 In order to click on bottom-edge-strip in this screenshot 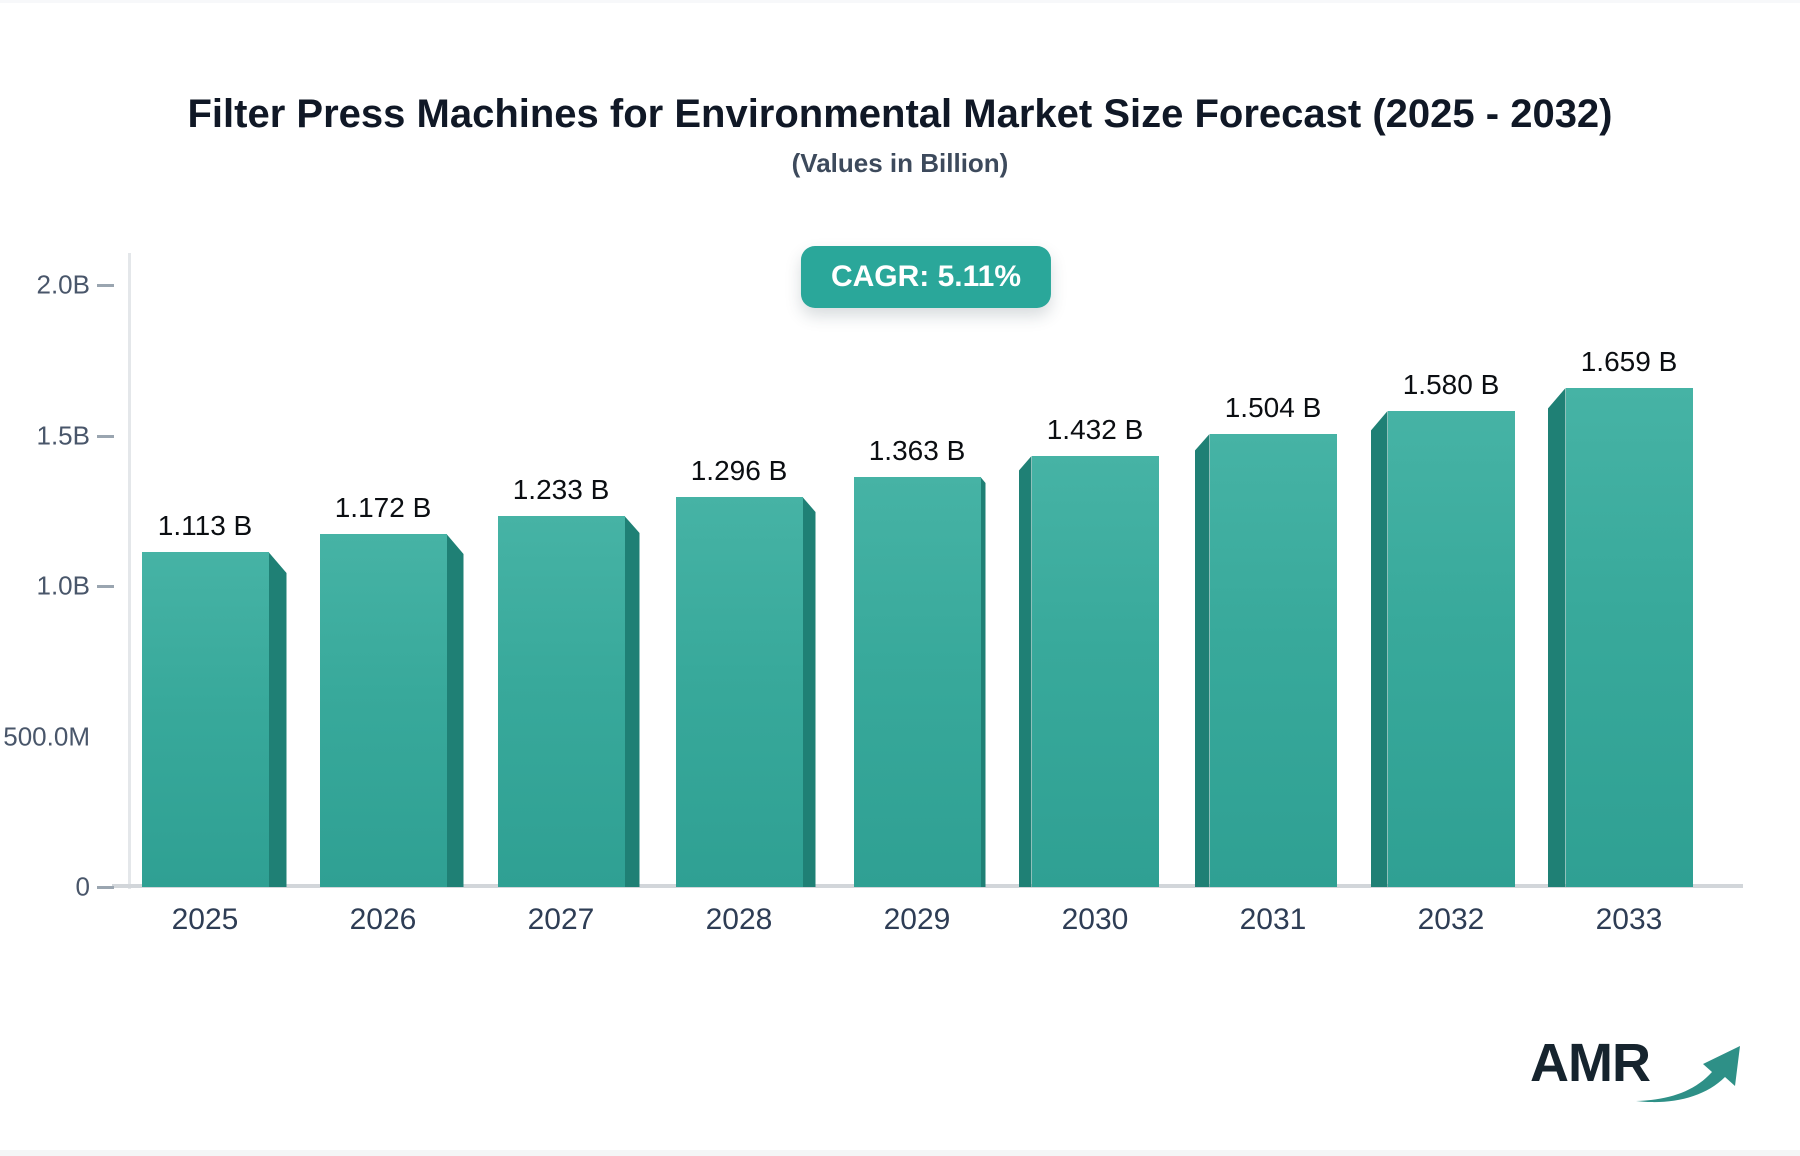, I will do `click(900, 1153)`.